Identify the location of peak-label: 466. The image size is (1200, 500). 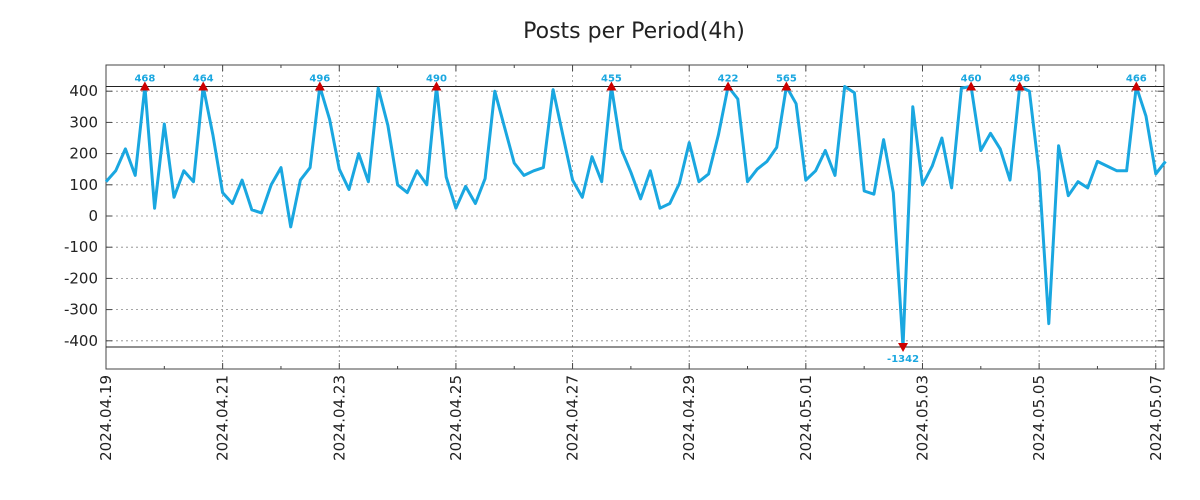
(1136, 79).